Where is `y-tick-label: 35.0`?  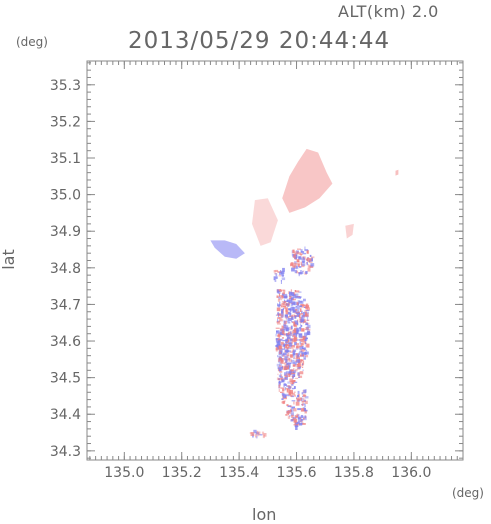
y-tick-label: 35.0 is located at coordinates (65, 196).